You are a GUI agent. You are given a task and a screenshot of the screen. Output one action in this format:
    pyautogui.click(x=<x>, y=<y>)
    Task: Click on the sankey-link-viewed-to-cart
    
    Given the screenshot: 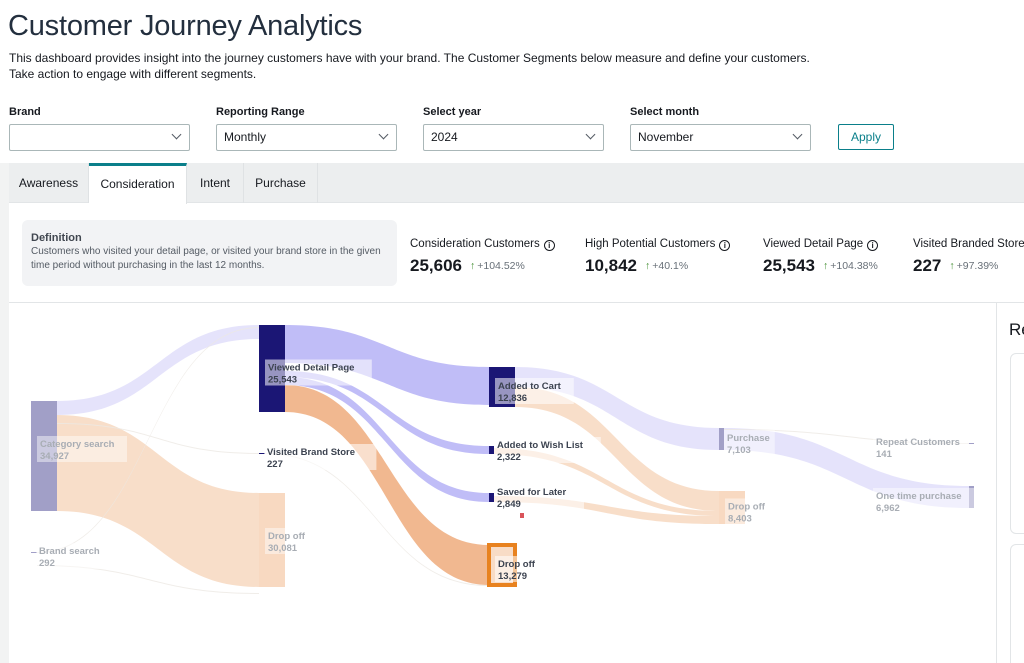 What is the action you would take?
    pyautogui.click(x=387, y=365)
    